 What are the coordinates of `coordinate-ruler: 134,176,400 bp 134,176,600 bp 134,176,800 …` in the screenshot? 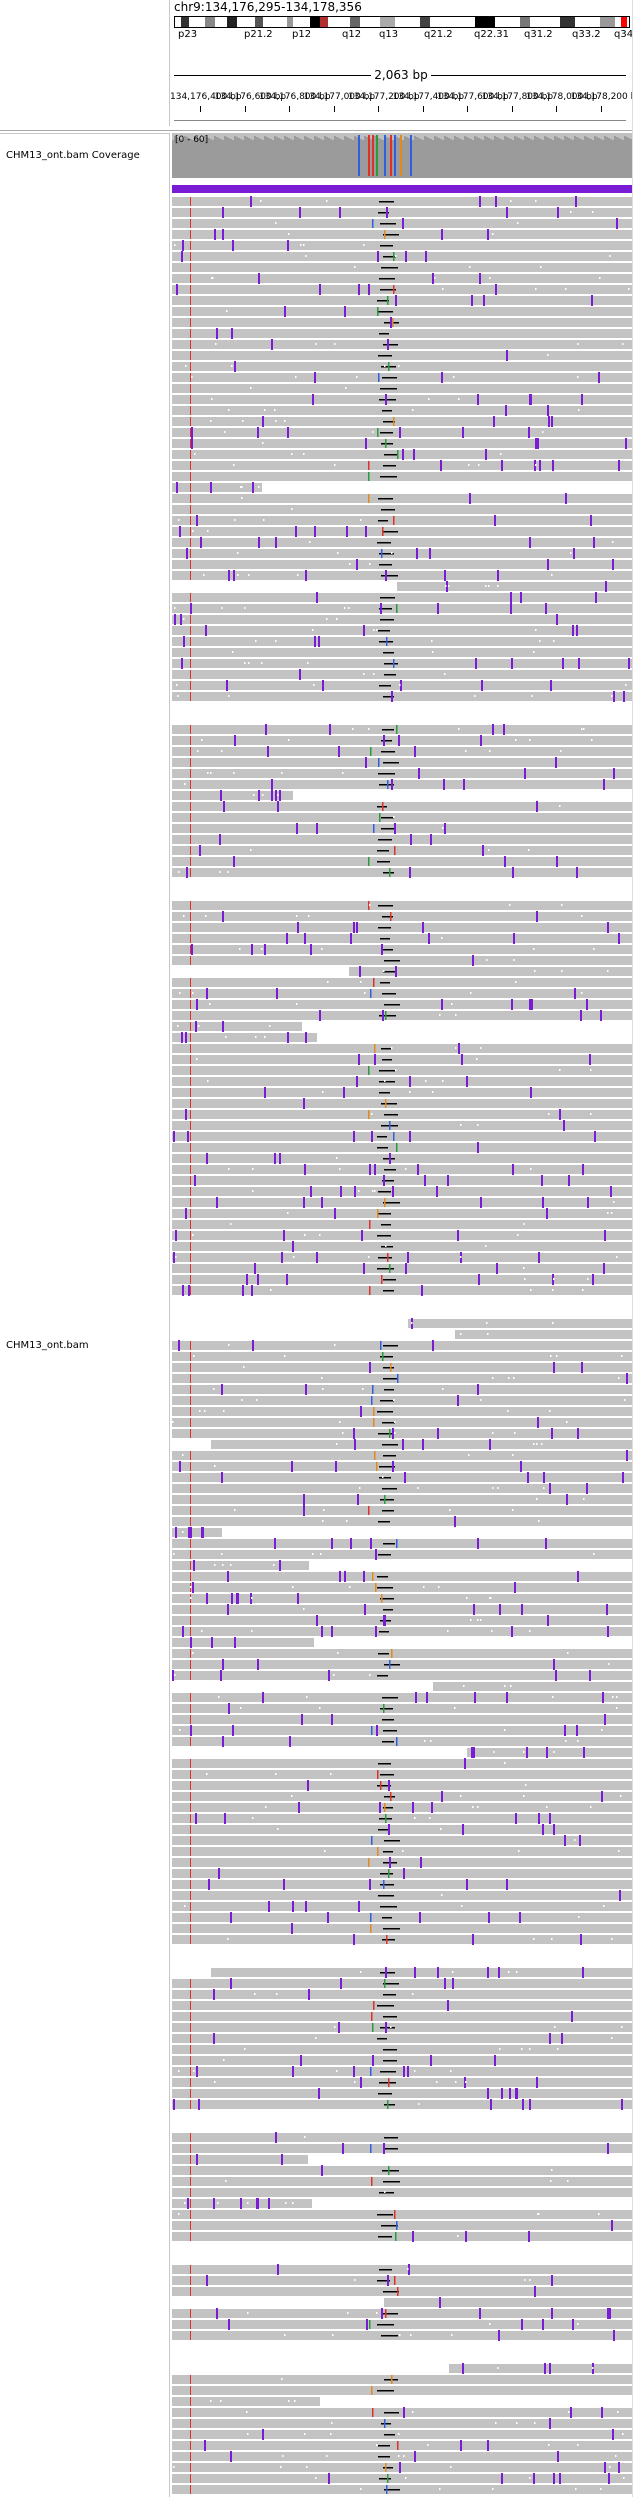 It's located at (405, 107).